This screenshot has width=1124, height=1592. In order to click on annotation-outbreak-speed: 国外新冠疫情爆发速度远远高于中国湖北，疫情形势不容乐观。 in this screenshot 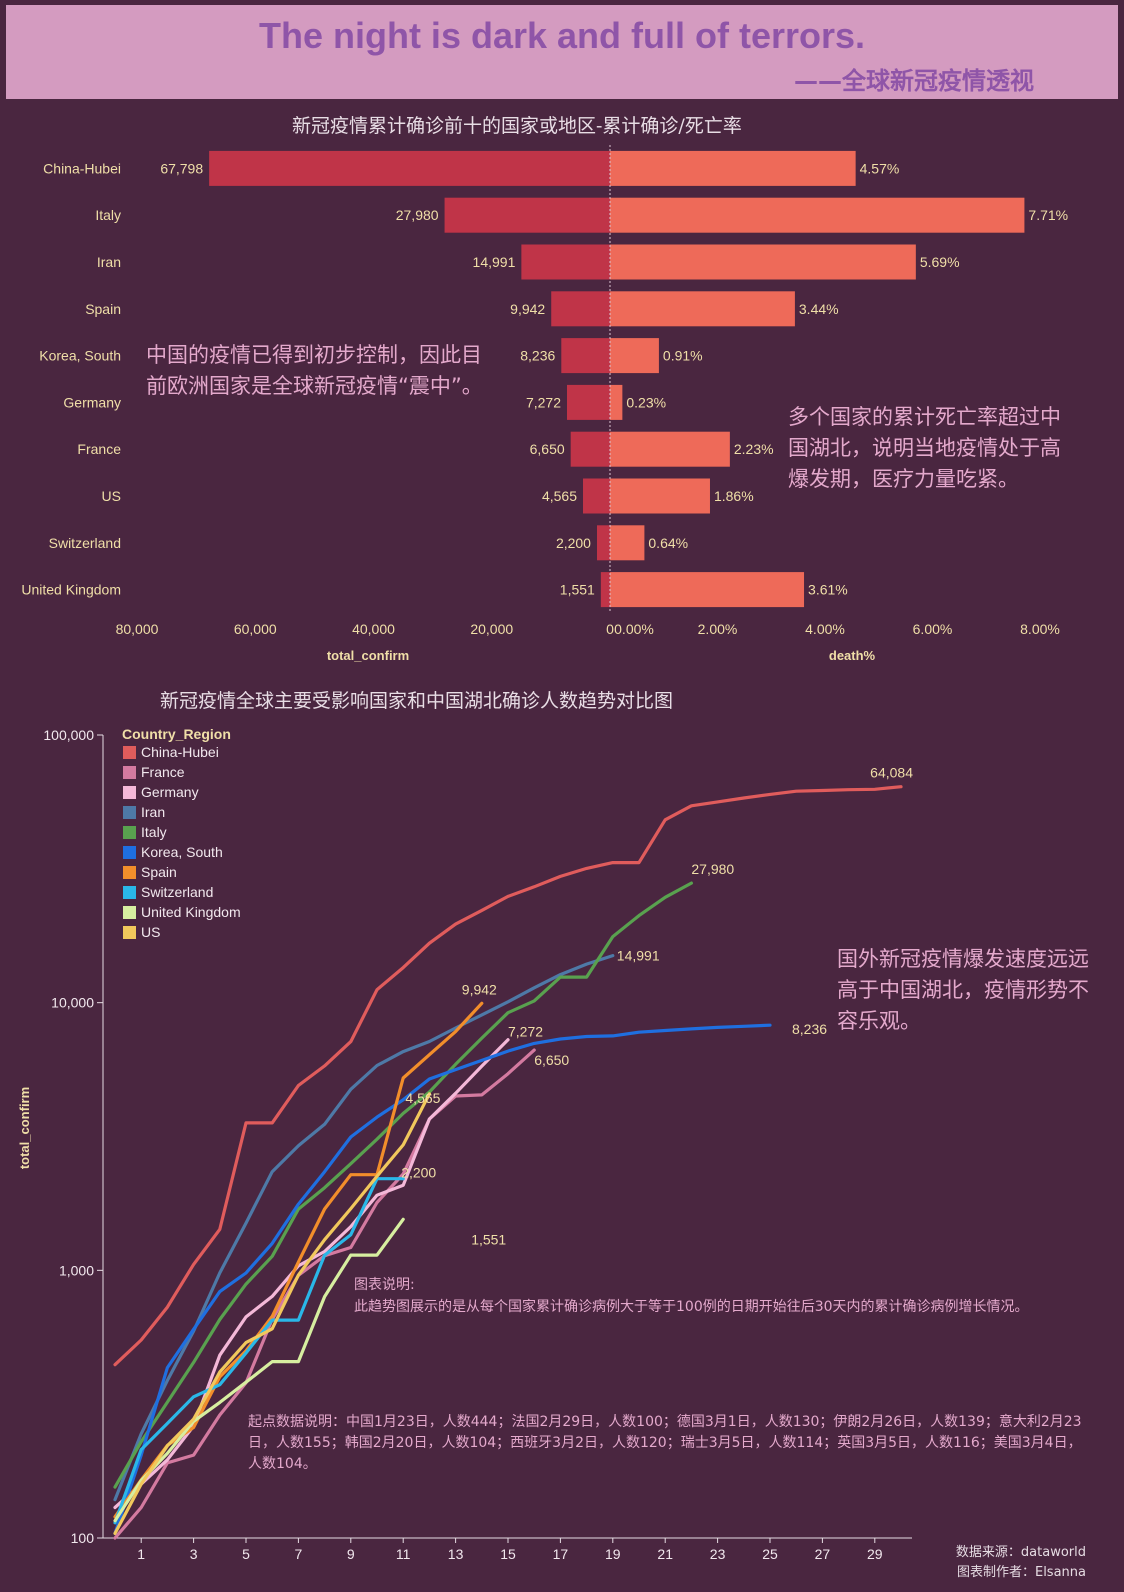, I will do `click(963, 990)`.